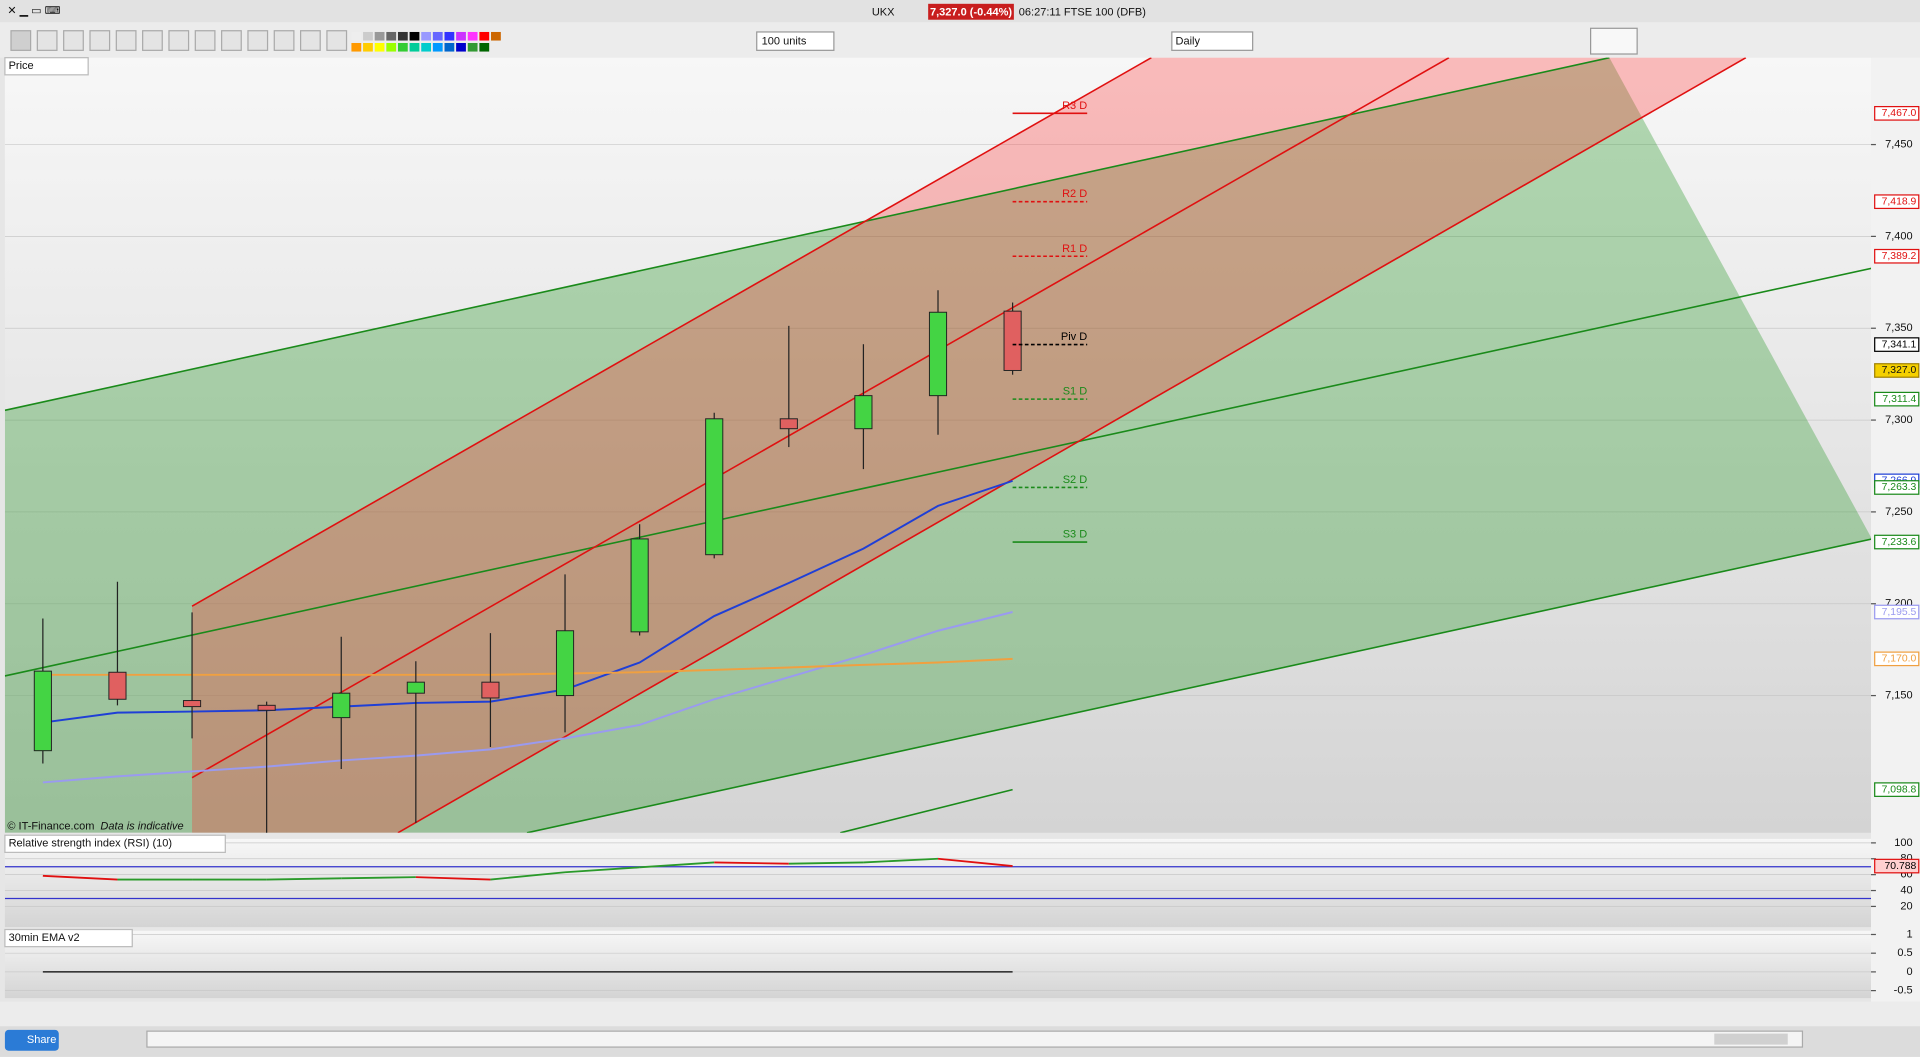 This screenshot has height=1057, width=1920. I want to click on price-tag-label: 7,098.8, so click(1899, 789).